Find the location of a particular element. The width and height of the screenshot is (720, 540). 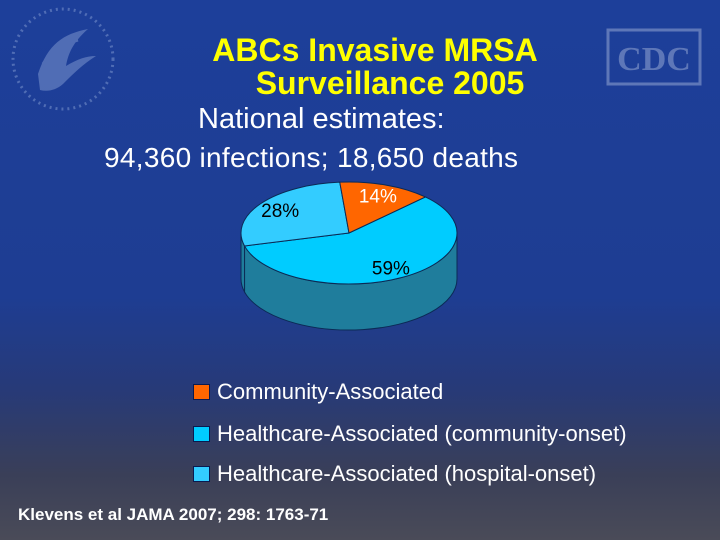

slide-title: ABCs Invasive MRSA Surveillance 2005 is located at coordinates (360, 67).